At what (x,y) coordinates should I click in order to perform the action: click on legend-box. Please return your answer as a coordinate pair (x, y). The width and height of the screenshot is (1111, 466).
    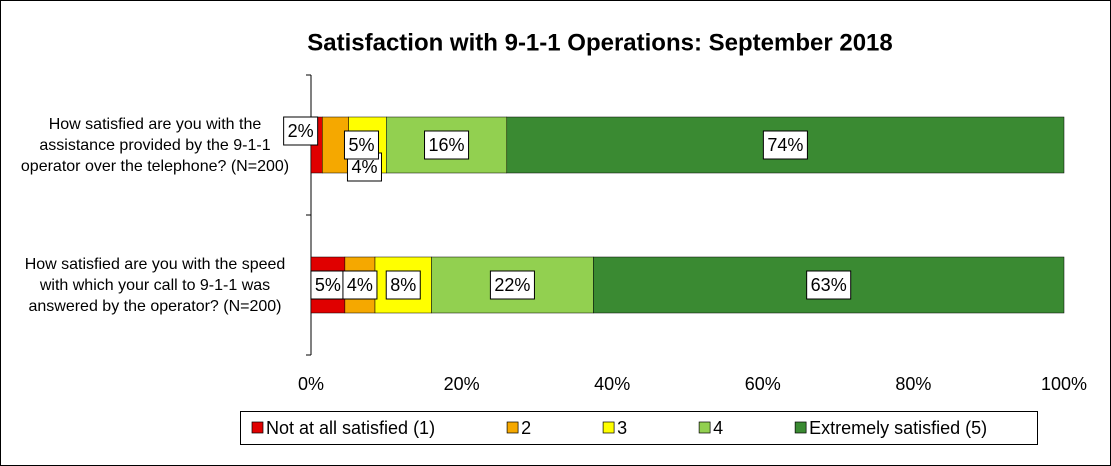
    Looking at the image, I should click on (639, 428).